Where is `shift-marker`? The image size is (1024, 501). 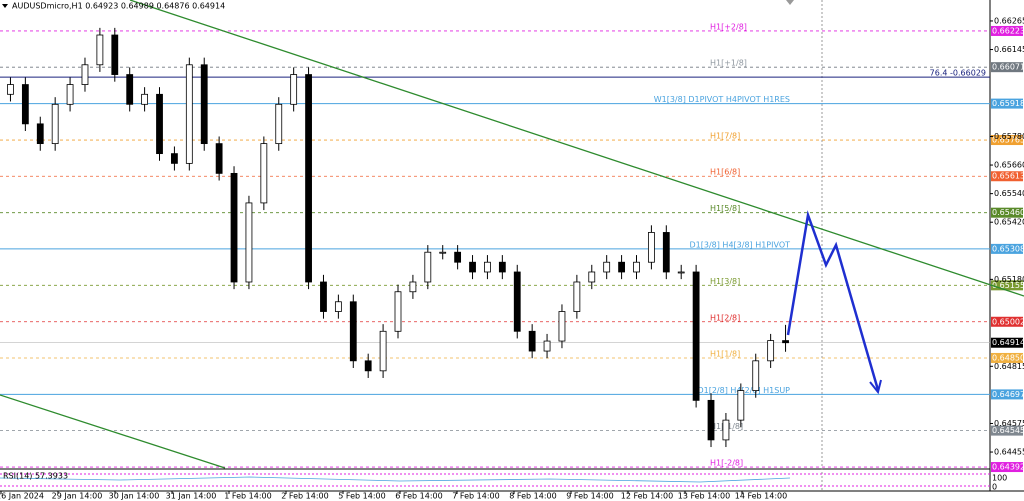
shift-marker is located at coordinates (790, 2).